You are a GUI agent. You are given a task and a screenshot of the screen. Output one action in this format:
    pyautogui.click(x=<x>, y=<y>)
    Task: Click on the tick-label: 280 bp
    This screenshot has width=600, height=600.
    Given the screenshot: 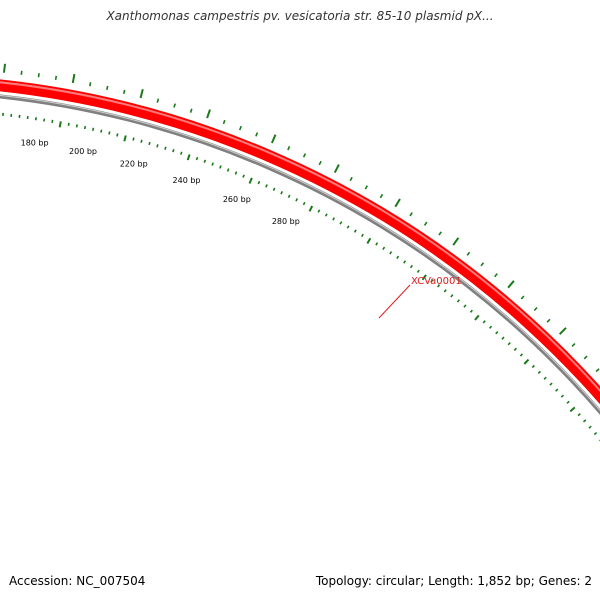 What is the action you would take?
    pyautogui.click(x=286, y=221)
    